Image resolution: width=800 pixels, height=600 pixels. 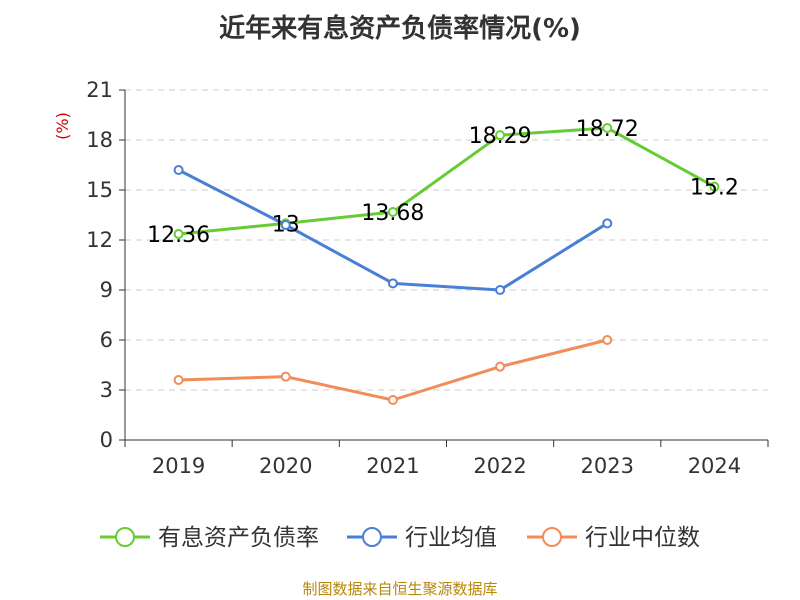 I want to click on data-label: 12.36, so click(x=178, y=235).